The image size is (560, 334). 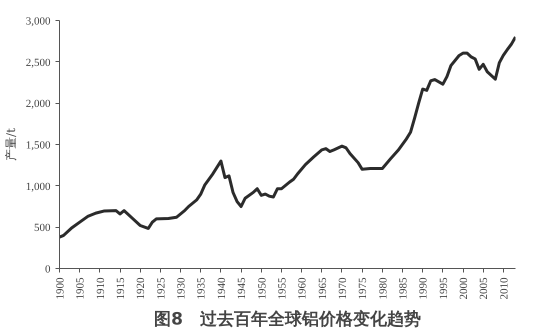 I want to click on x-tick-label: 1910, so click(x=100, y=288).